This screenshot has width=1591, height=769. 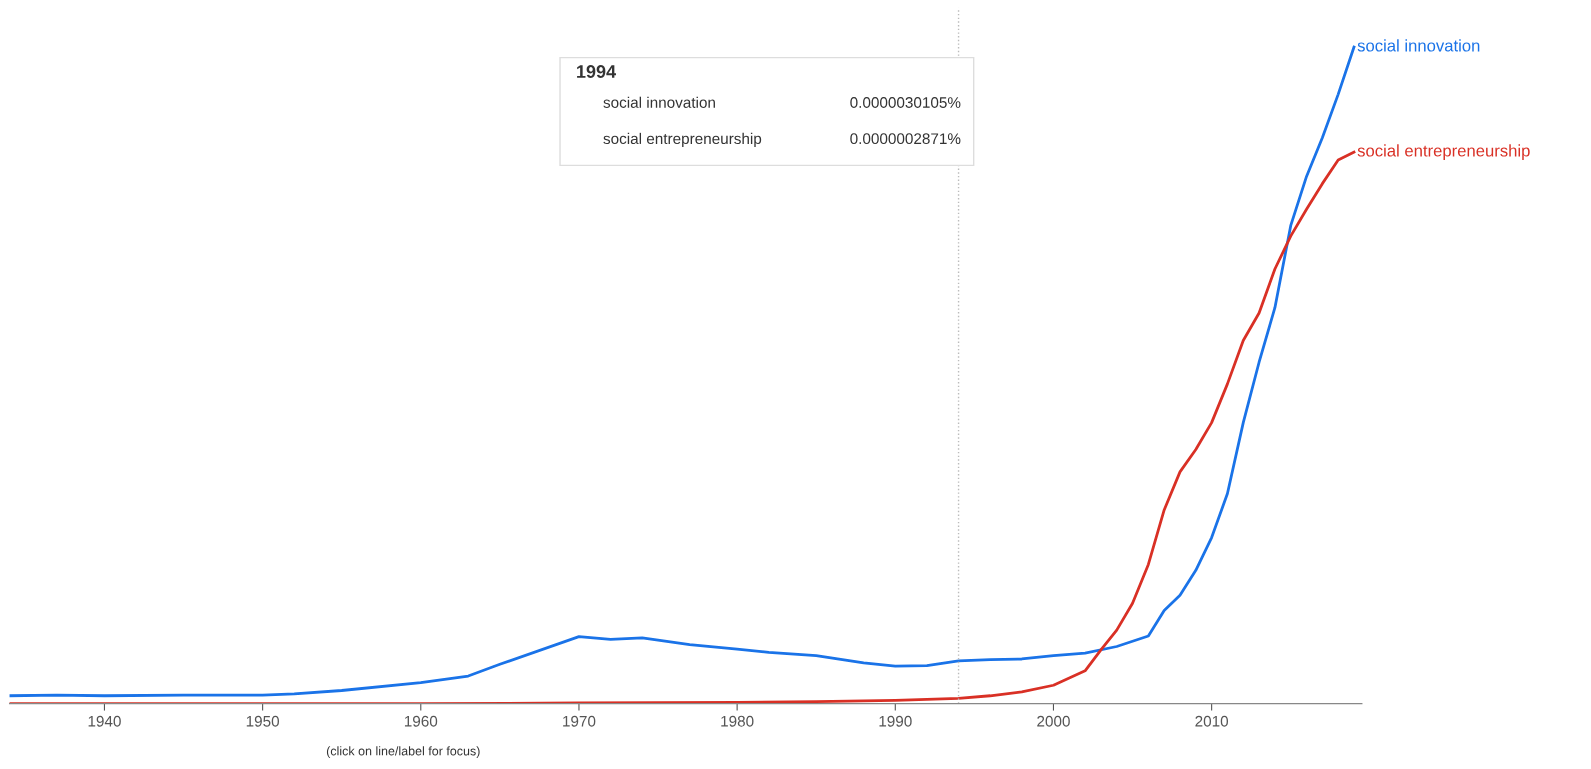 What do you see at coordinates (682, 140) in the screenshot?
I see `annotation: social entrepreneurship` at bounding box center [682, 140].